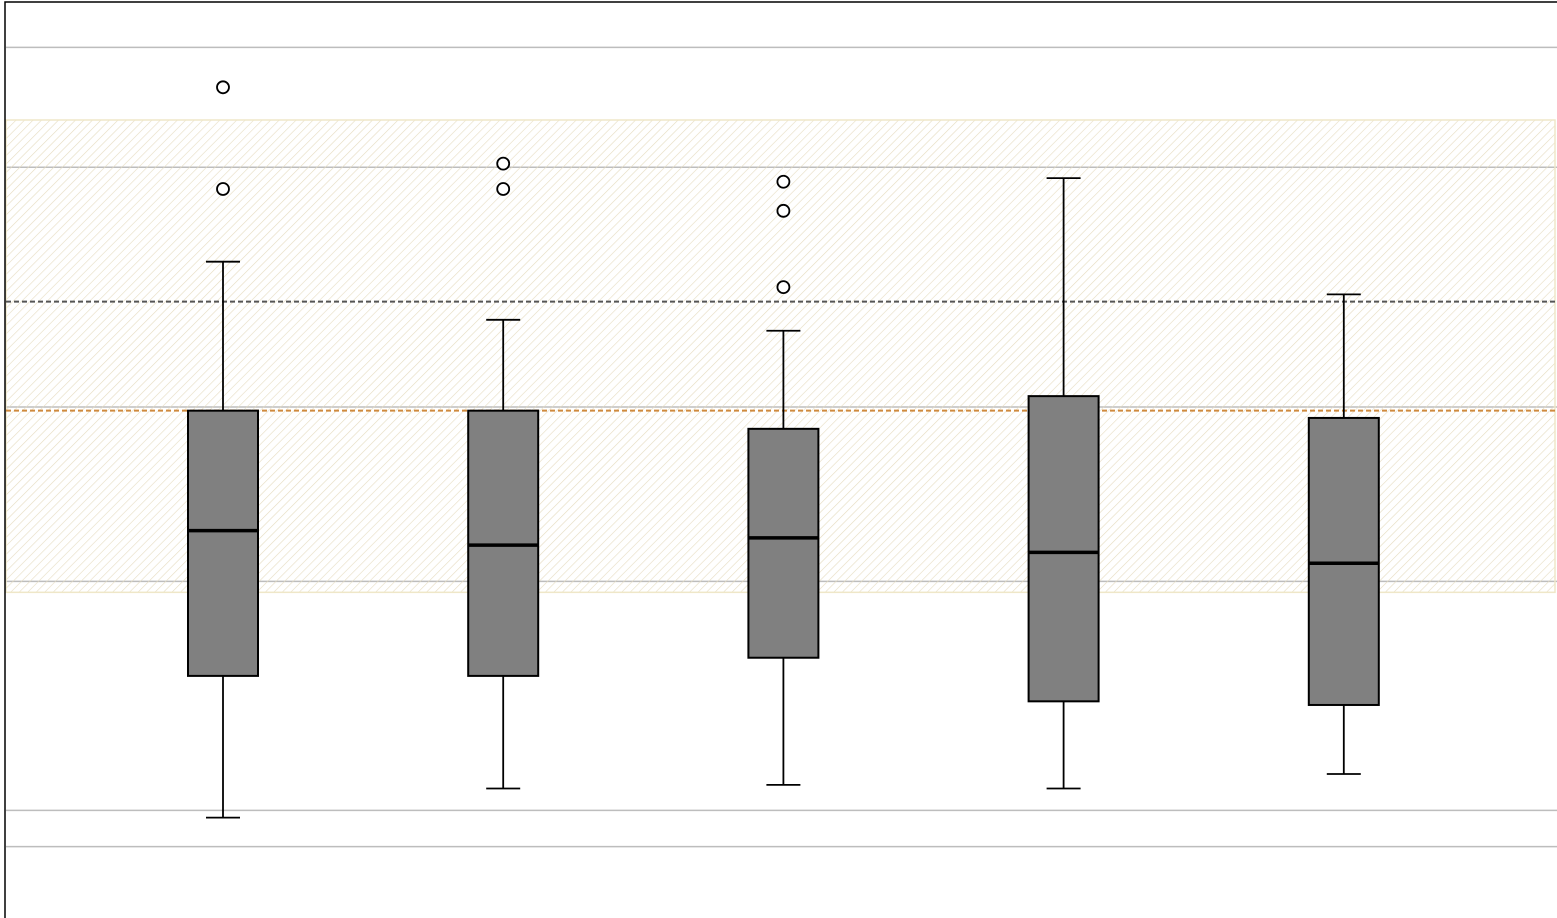 The width and height of the screenshot is (1557, 918). I want to click on reference-lines, so click(781, 356).